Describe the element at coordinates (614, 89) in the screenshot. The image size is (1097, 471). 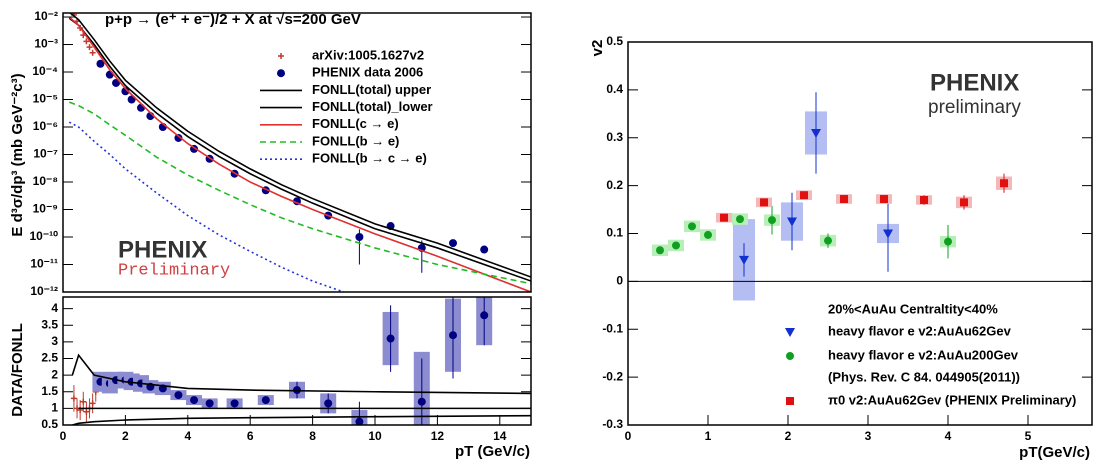
I see `y-tick-label: 0.4` at that location.